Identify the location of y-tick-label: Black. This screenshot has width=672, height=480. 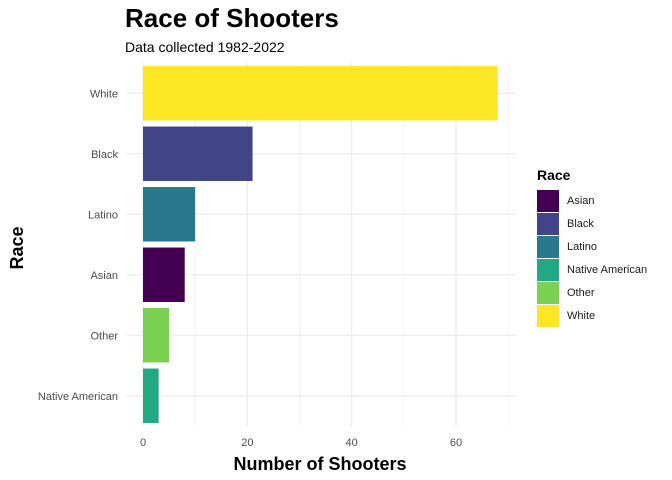
(104, 155).